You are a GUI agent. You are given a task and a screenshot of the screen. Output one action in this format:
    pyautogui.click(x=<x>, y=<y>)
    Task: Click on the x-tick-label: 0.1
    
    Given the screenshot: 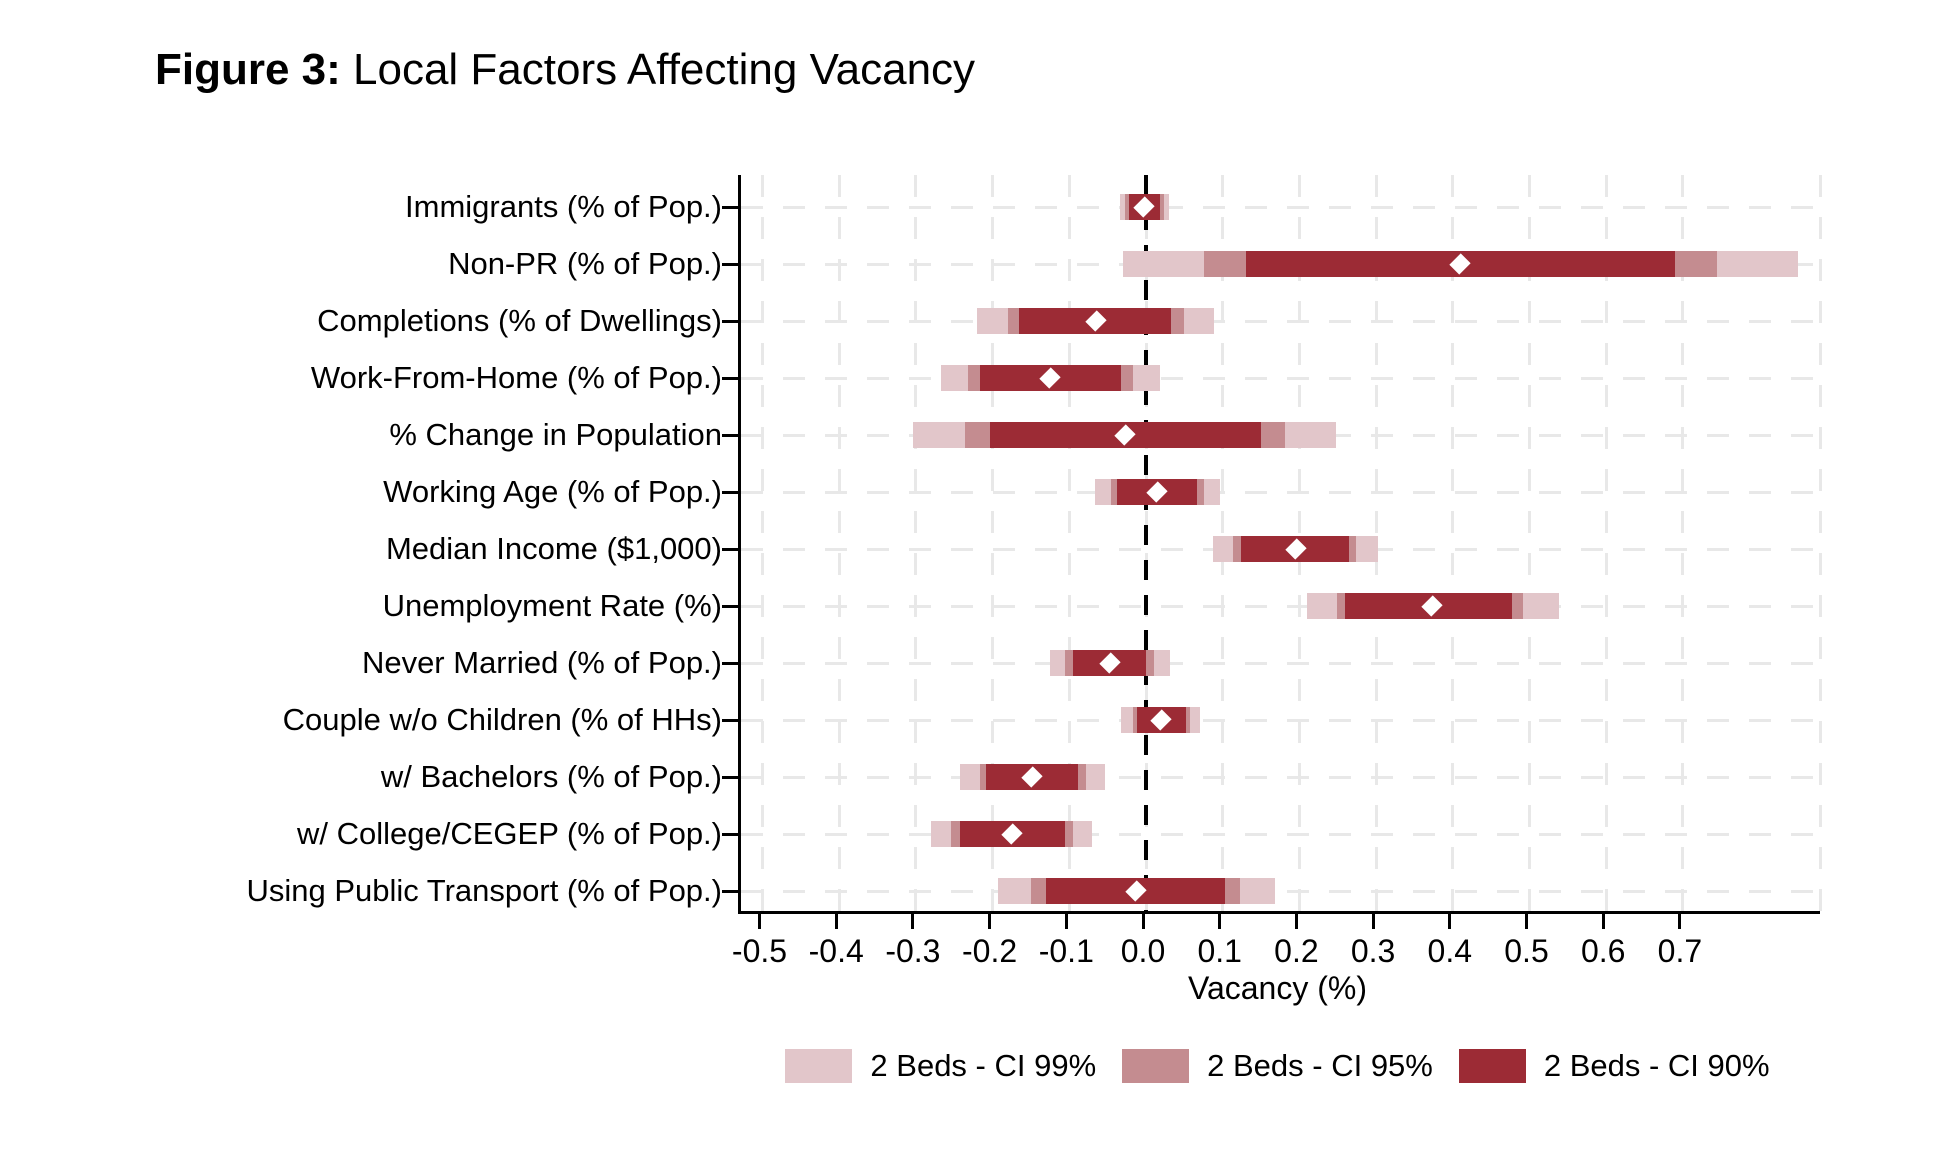 What is the action you would take?
    pyautogui.click(x=1219, y=951)
    